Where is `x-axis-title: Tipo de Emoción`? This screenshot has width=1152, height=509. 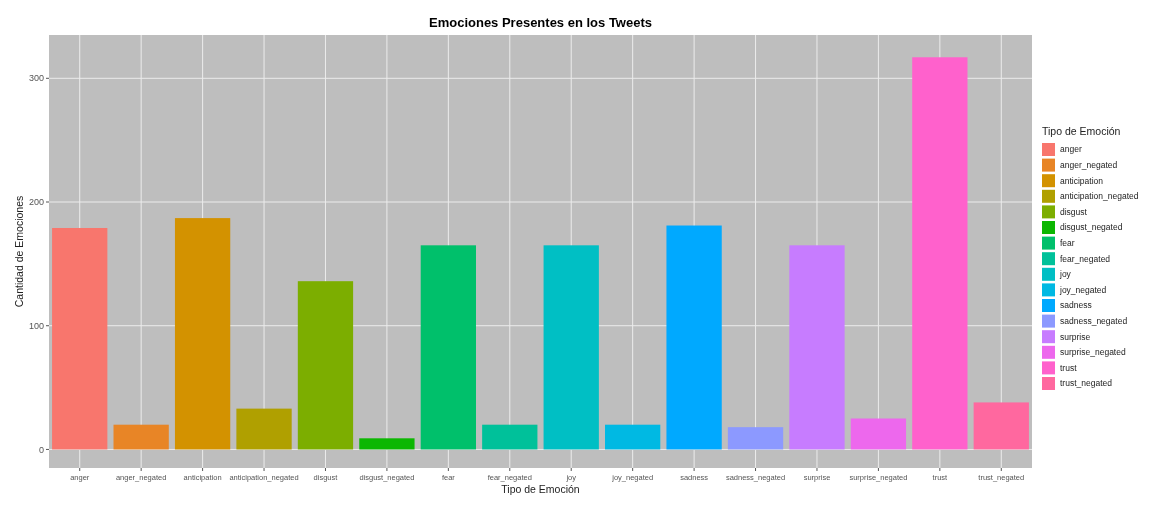 x-axis-title: Tipo de Emoción is located at coordinates (540, 489).